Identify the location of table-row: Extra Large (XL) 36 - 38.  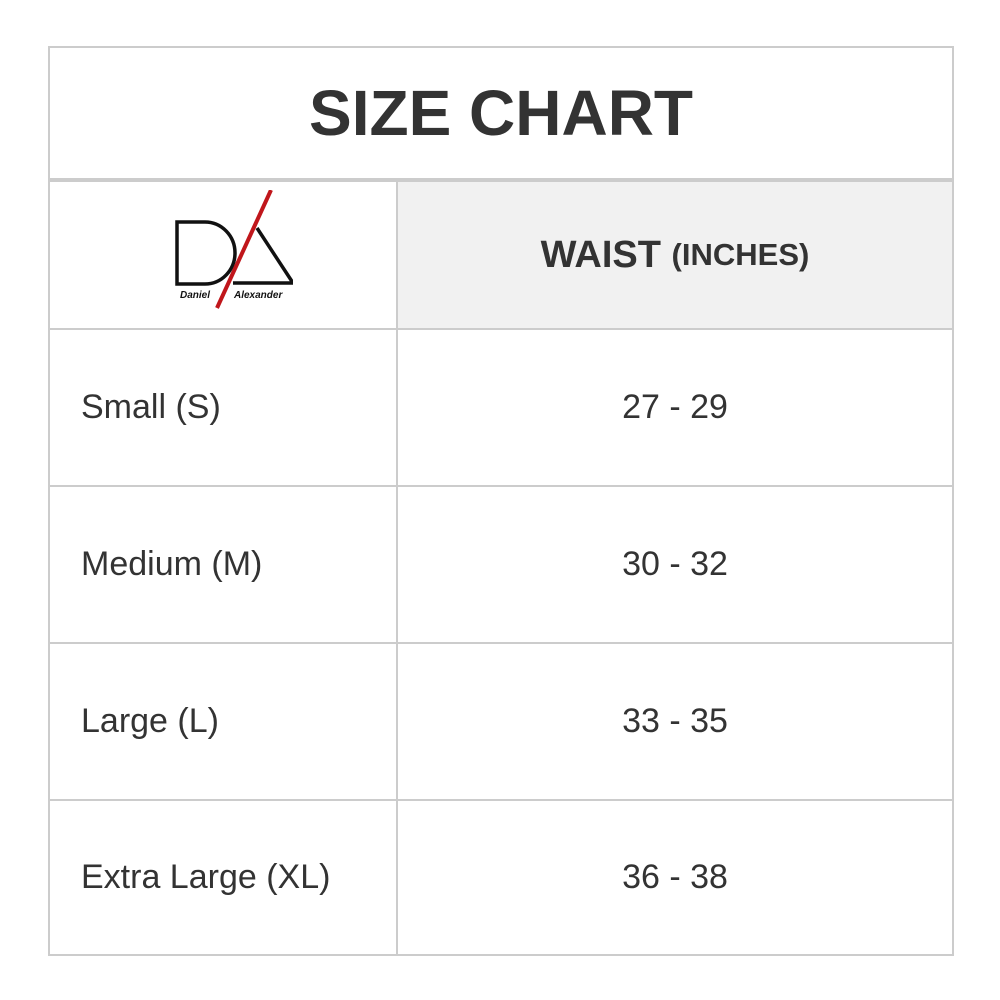
(501, 877).